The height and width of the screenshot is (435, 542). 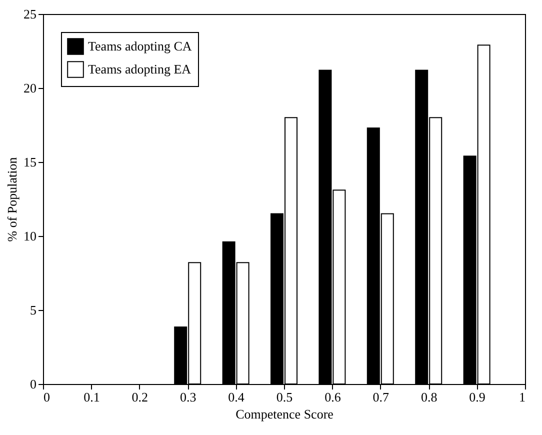 I want to click on x-tick-label: 0.7, so click(x=381, y=397).